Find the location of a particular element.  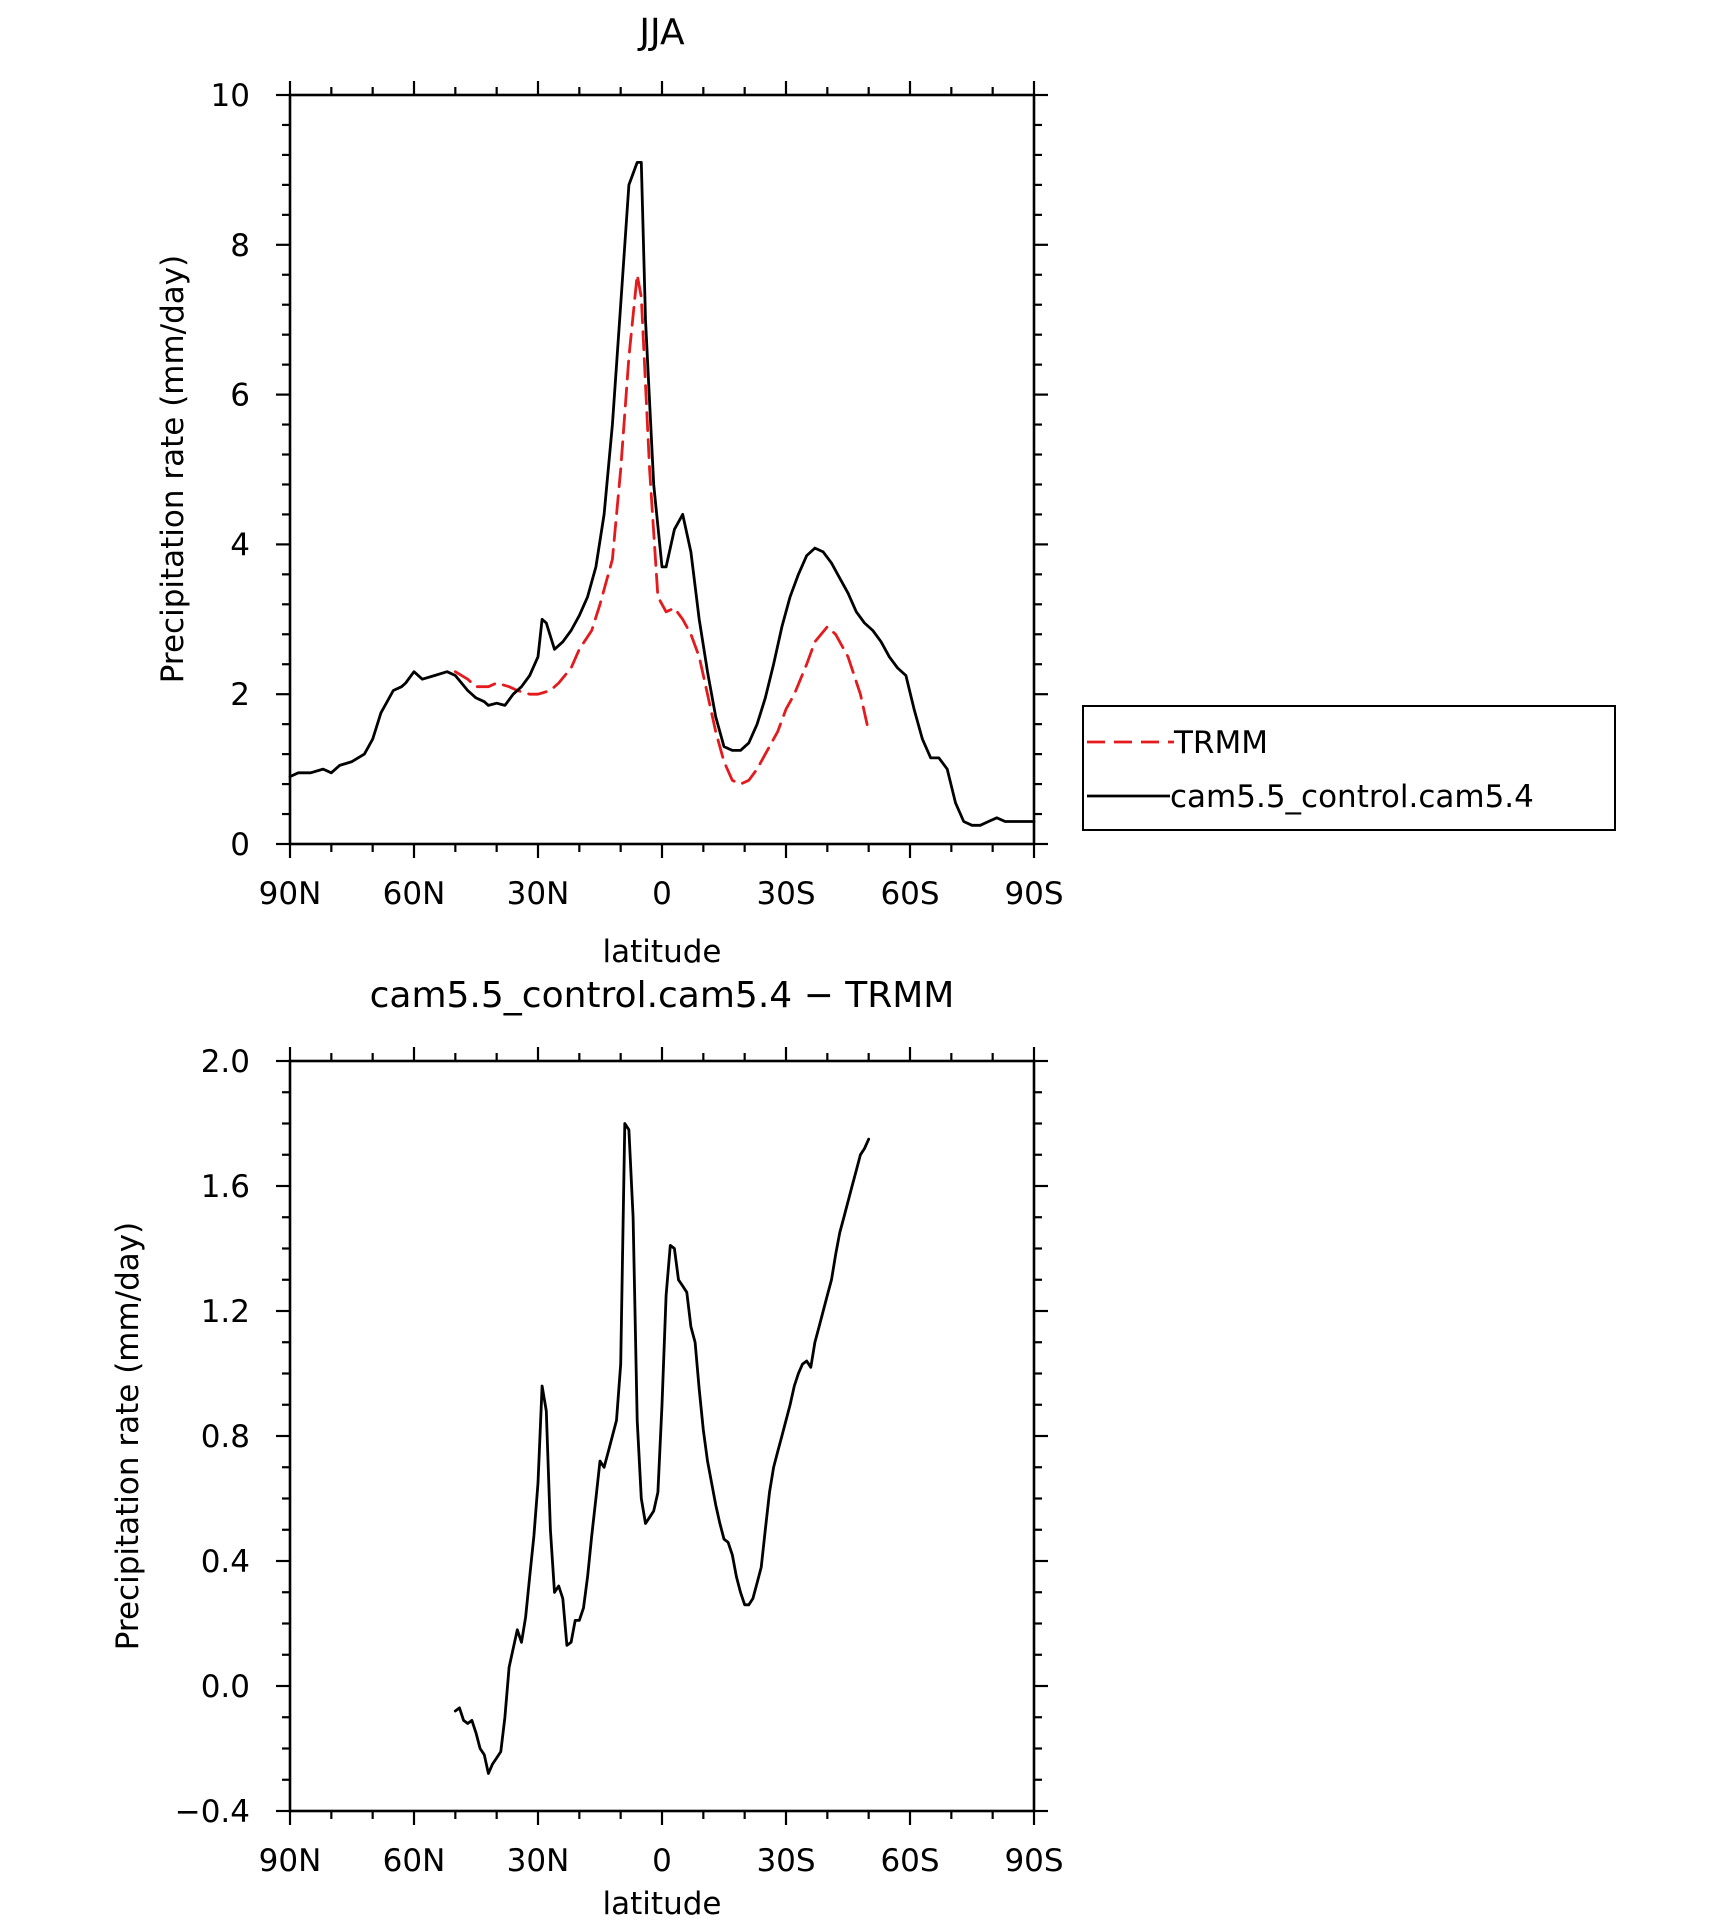

panel-jja-y-axis-label: Precipitation rate (mm/day) is located at coordinates (173, 469).